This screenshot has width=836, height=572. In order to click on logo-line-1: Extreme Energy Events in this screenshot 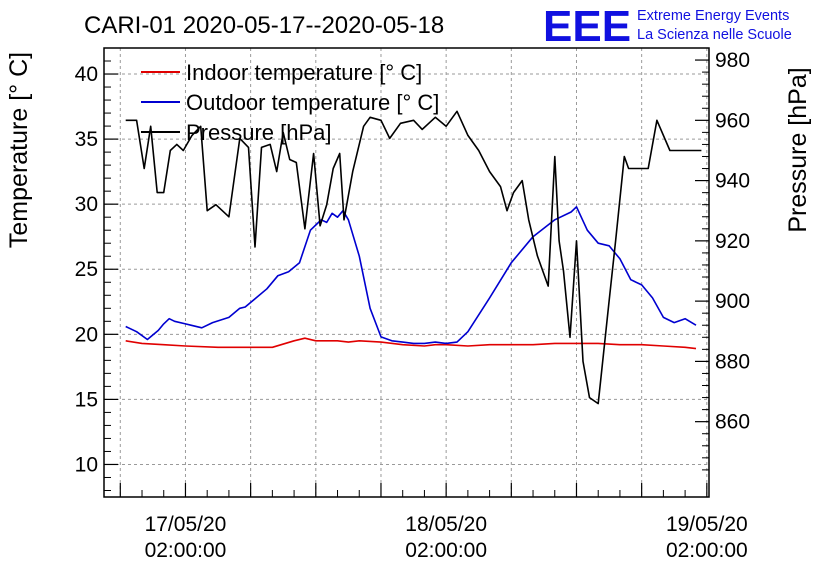, I will do `click(713, 16)`.